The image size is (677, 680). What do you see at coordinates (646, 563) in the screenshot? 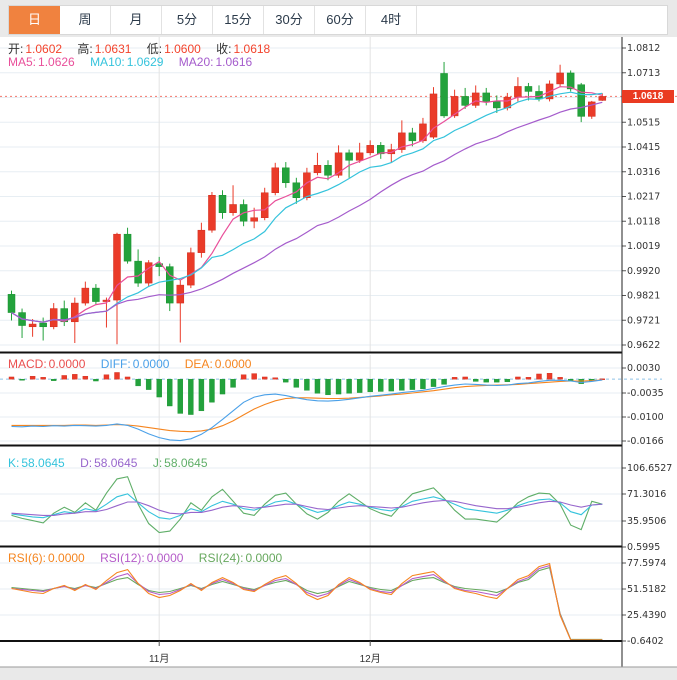
I see `svg-text: 77.5974` at bounding box center [646, 563].